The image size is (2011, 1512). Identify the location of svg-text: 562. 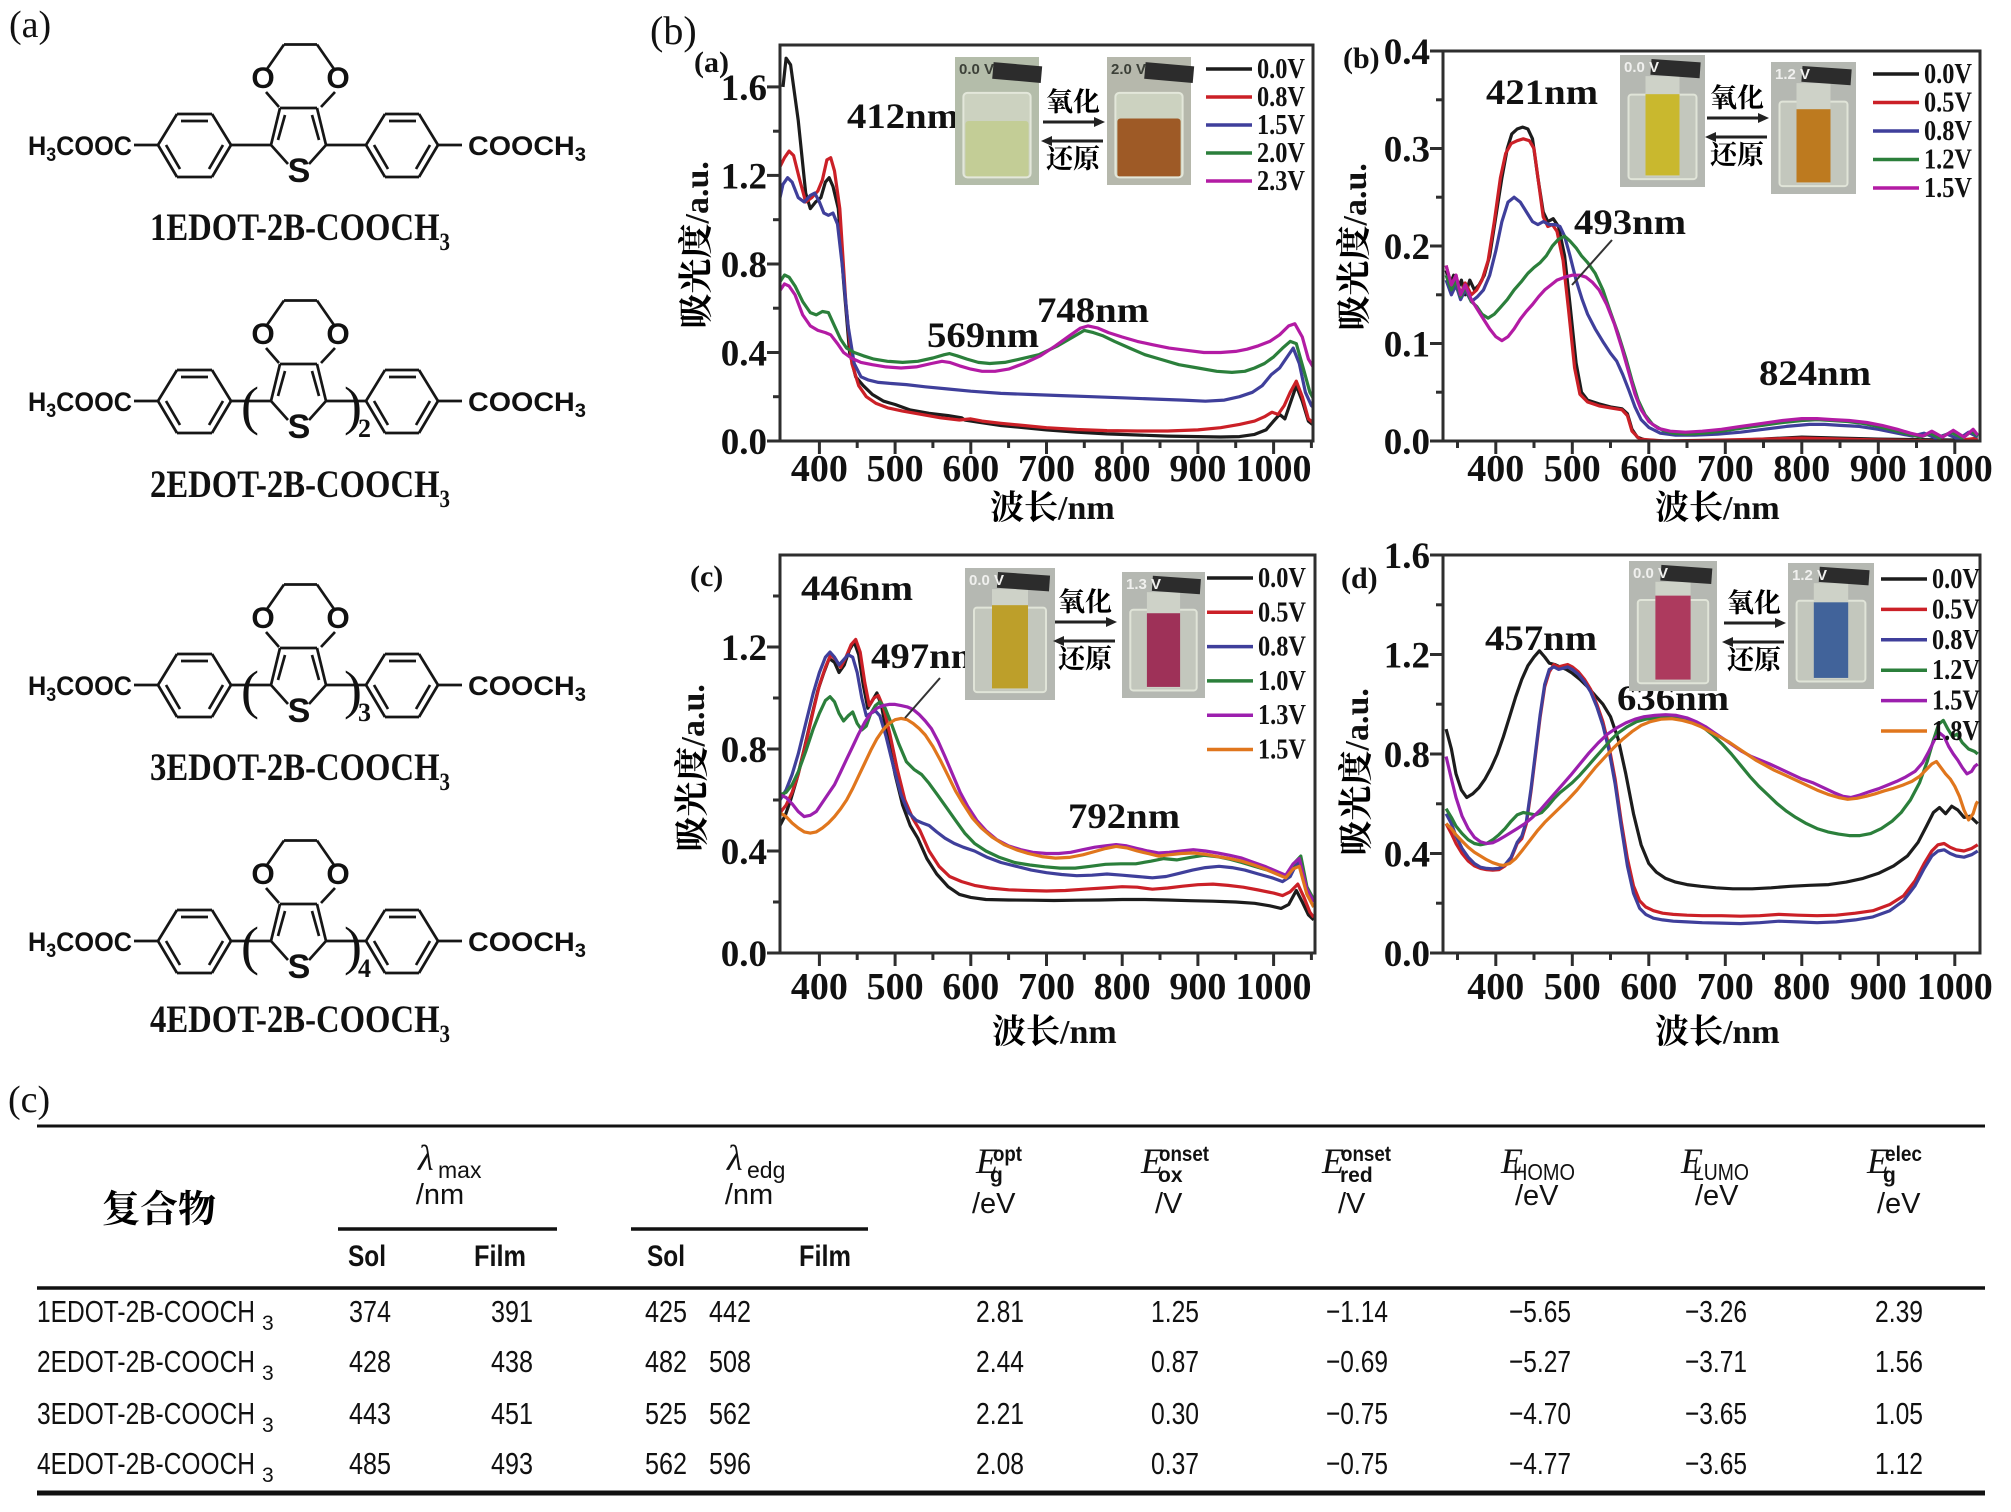
(666, 1463).